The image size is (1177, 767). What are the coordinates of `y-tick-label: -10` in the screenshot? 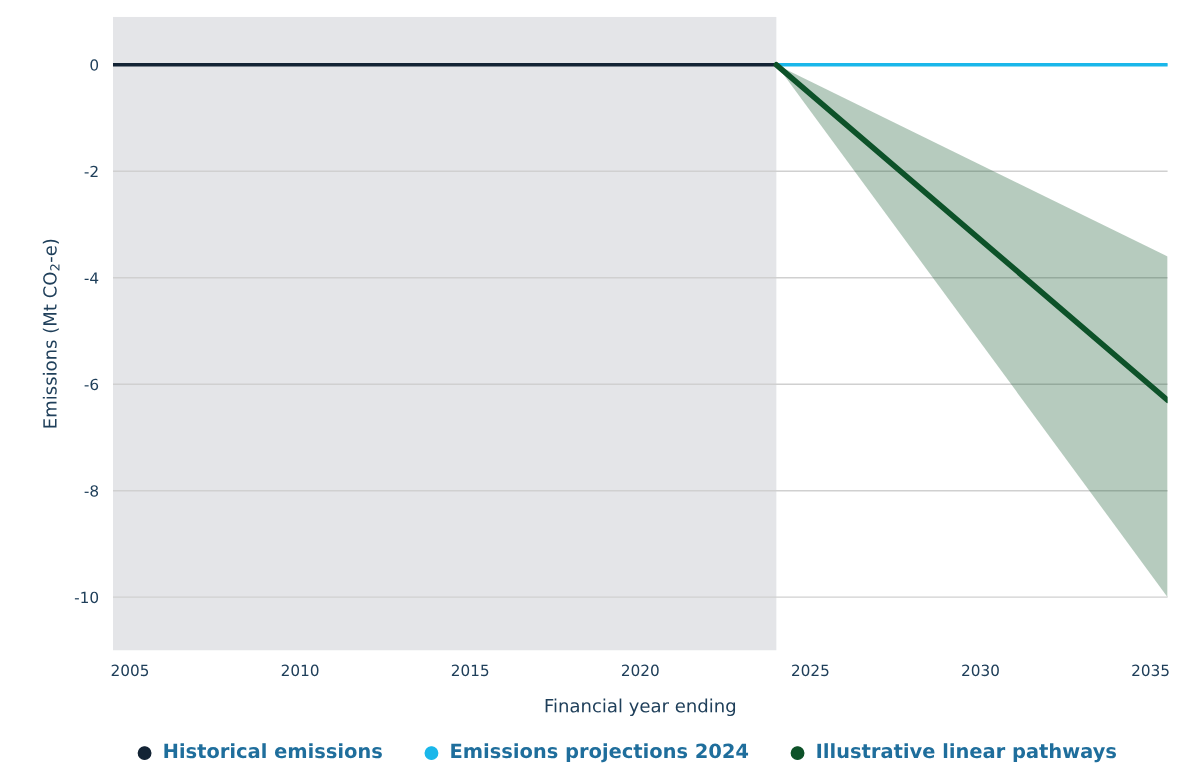 It's located at (86, 597).